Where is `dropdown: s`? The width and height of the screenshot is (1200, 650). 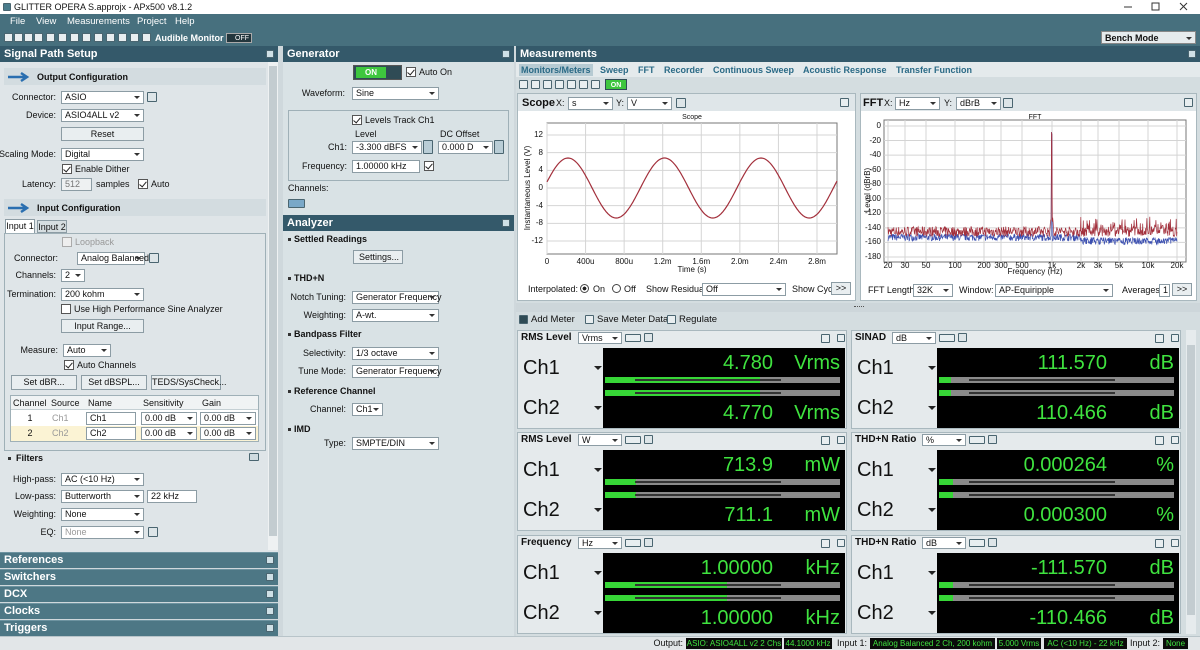
dropdown: s is located at coordinates (590, 103).